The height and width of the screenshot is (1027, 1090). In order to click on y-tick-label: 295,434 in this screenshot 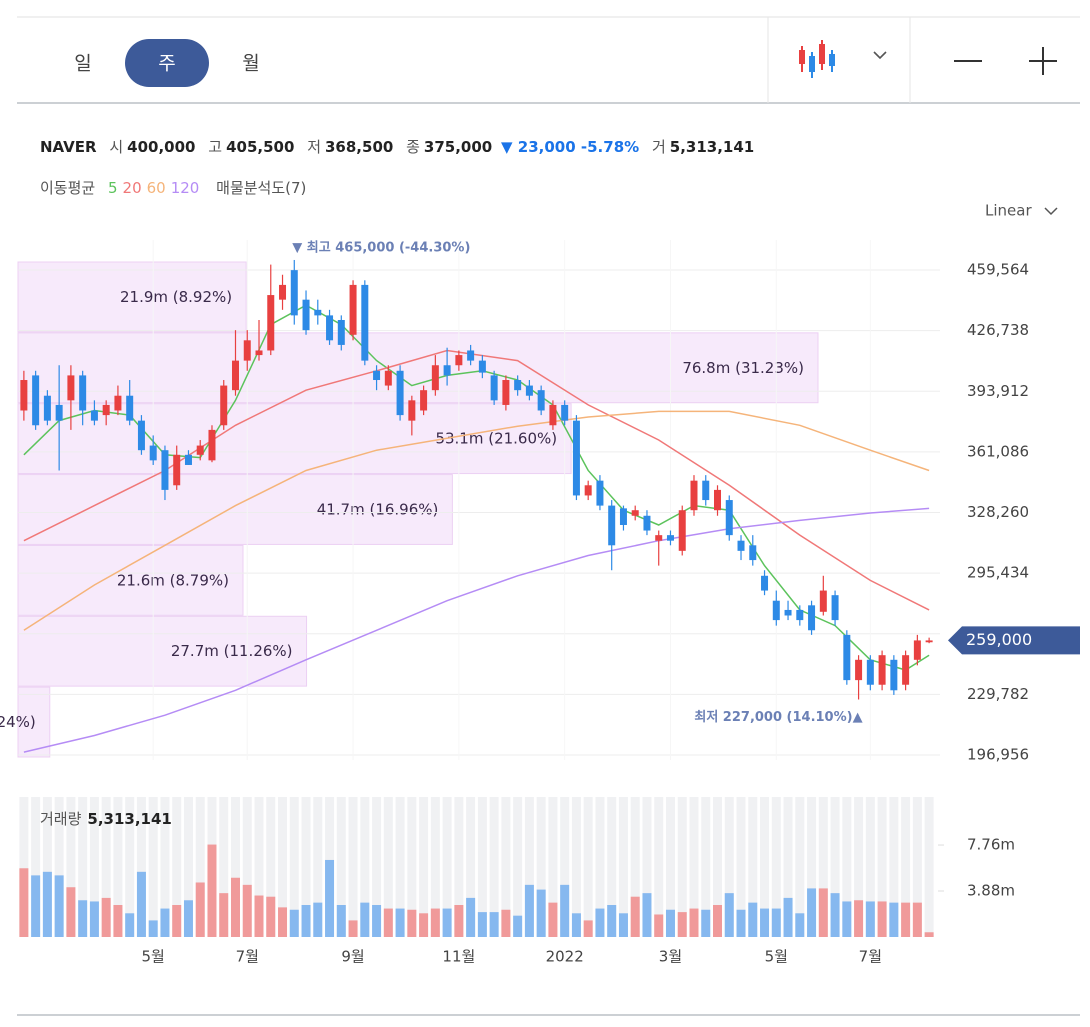, I will do `click(998, 573)`.